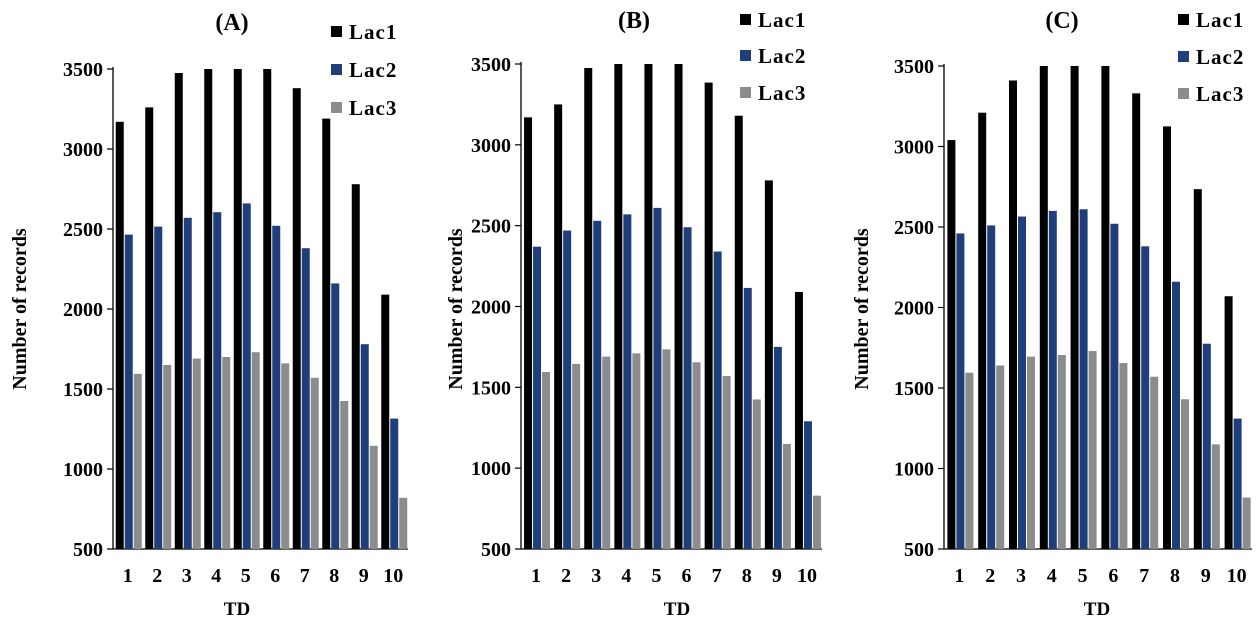 The image size is (1256, 626). I want to click on chart-title: (A), so click(231, 23).